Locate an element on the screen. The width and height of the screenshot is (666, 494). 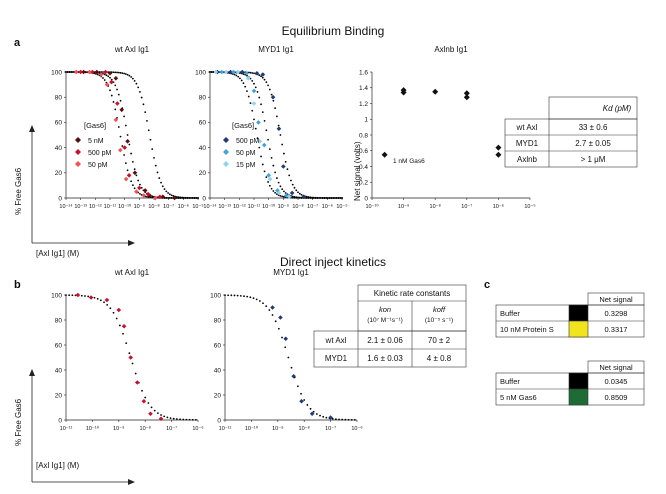
x-tick-label-b2: 10⁻⁶ is located at coordinates (356, 428).